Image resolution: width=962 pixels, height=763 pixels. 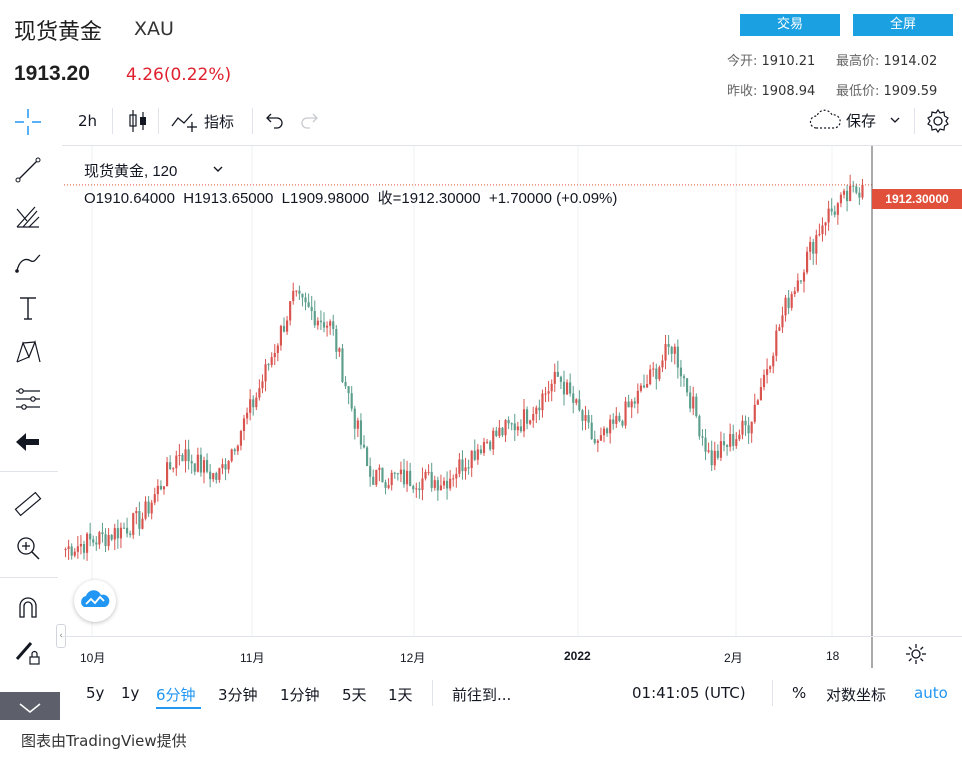 What do you see at coordinates (274, 123) in the screenshot?
I see `undo-icon` at bounding box center [274, 123].